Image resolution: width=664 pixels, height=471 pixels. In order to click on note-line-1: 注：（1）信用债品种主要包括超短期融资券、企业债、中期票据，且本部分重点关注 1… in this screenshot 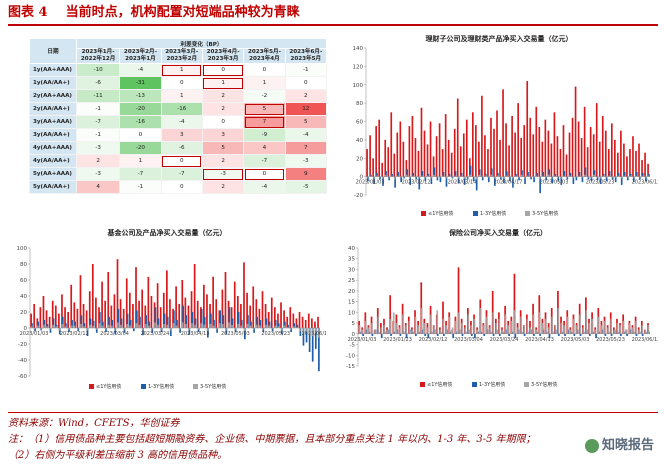, I will do `click(272, 439)`.